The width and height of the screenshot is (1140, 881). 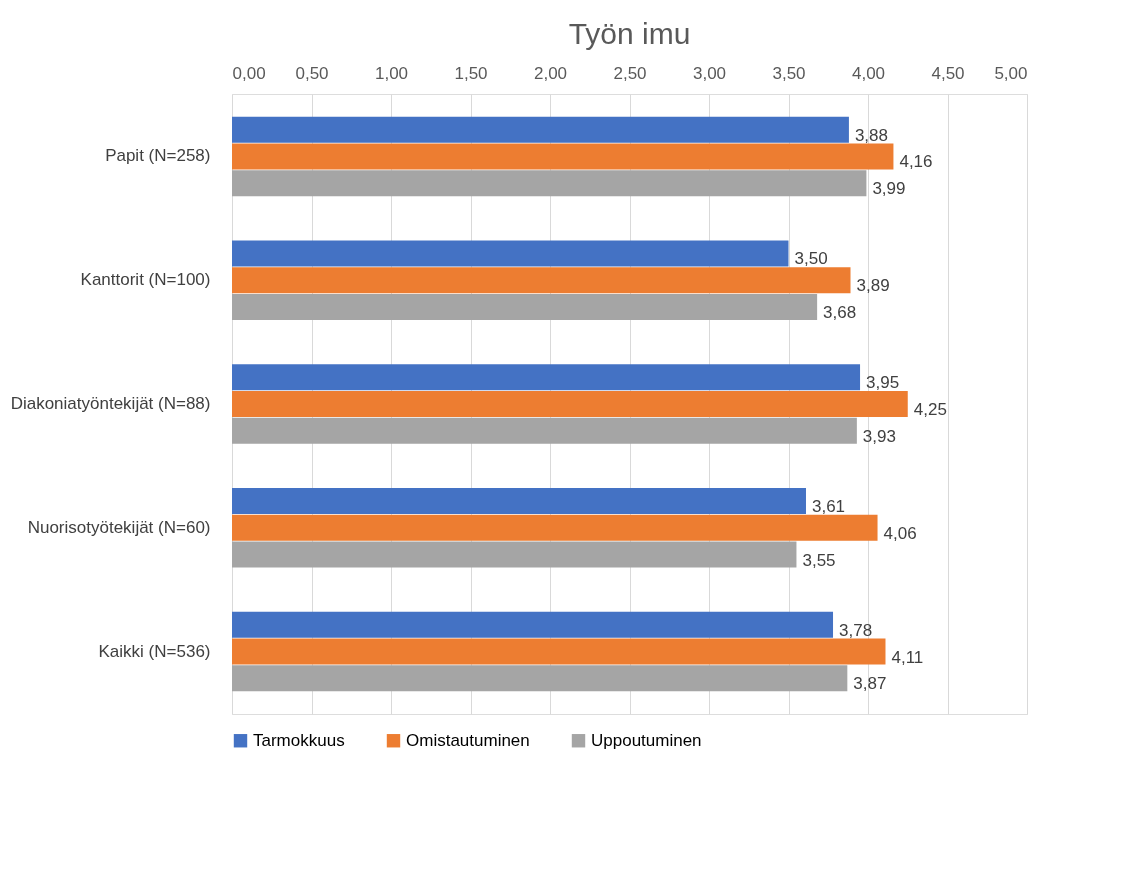 What do you see at coordinates (154, 651) in the screenshot?
I see `y-tick-label: Kaikki (N=536)` at bounding box center [154, 651].